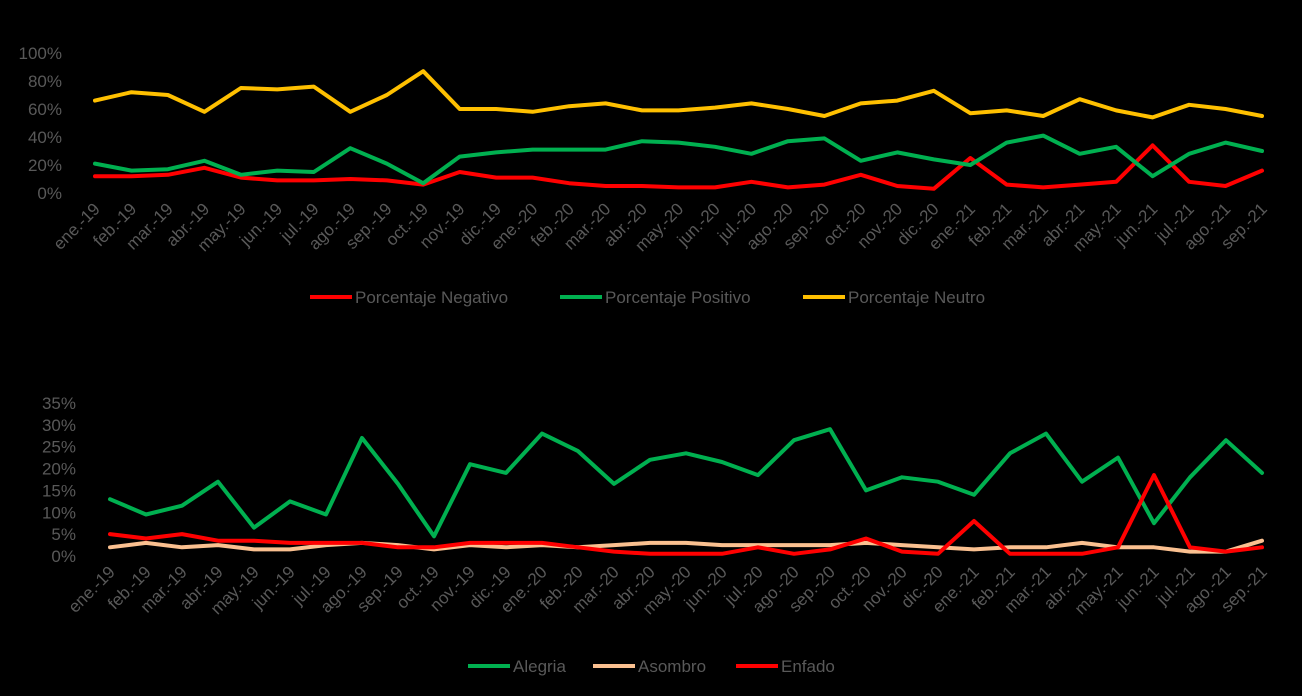 This screenshot has height=696, width=1302. I want to click on y-tick-label: 100%, so click(40, 53).